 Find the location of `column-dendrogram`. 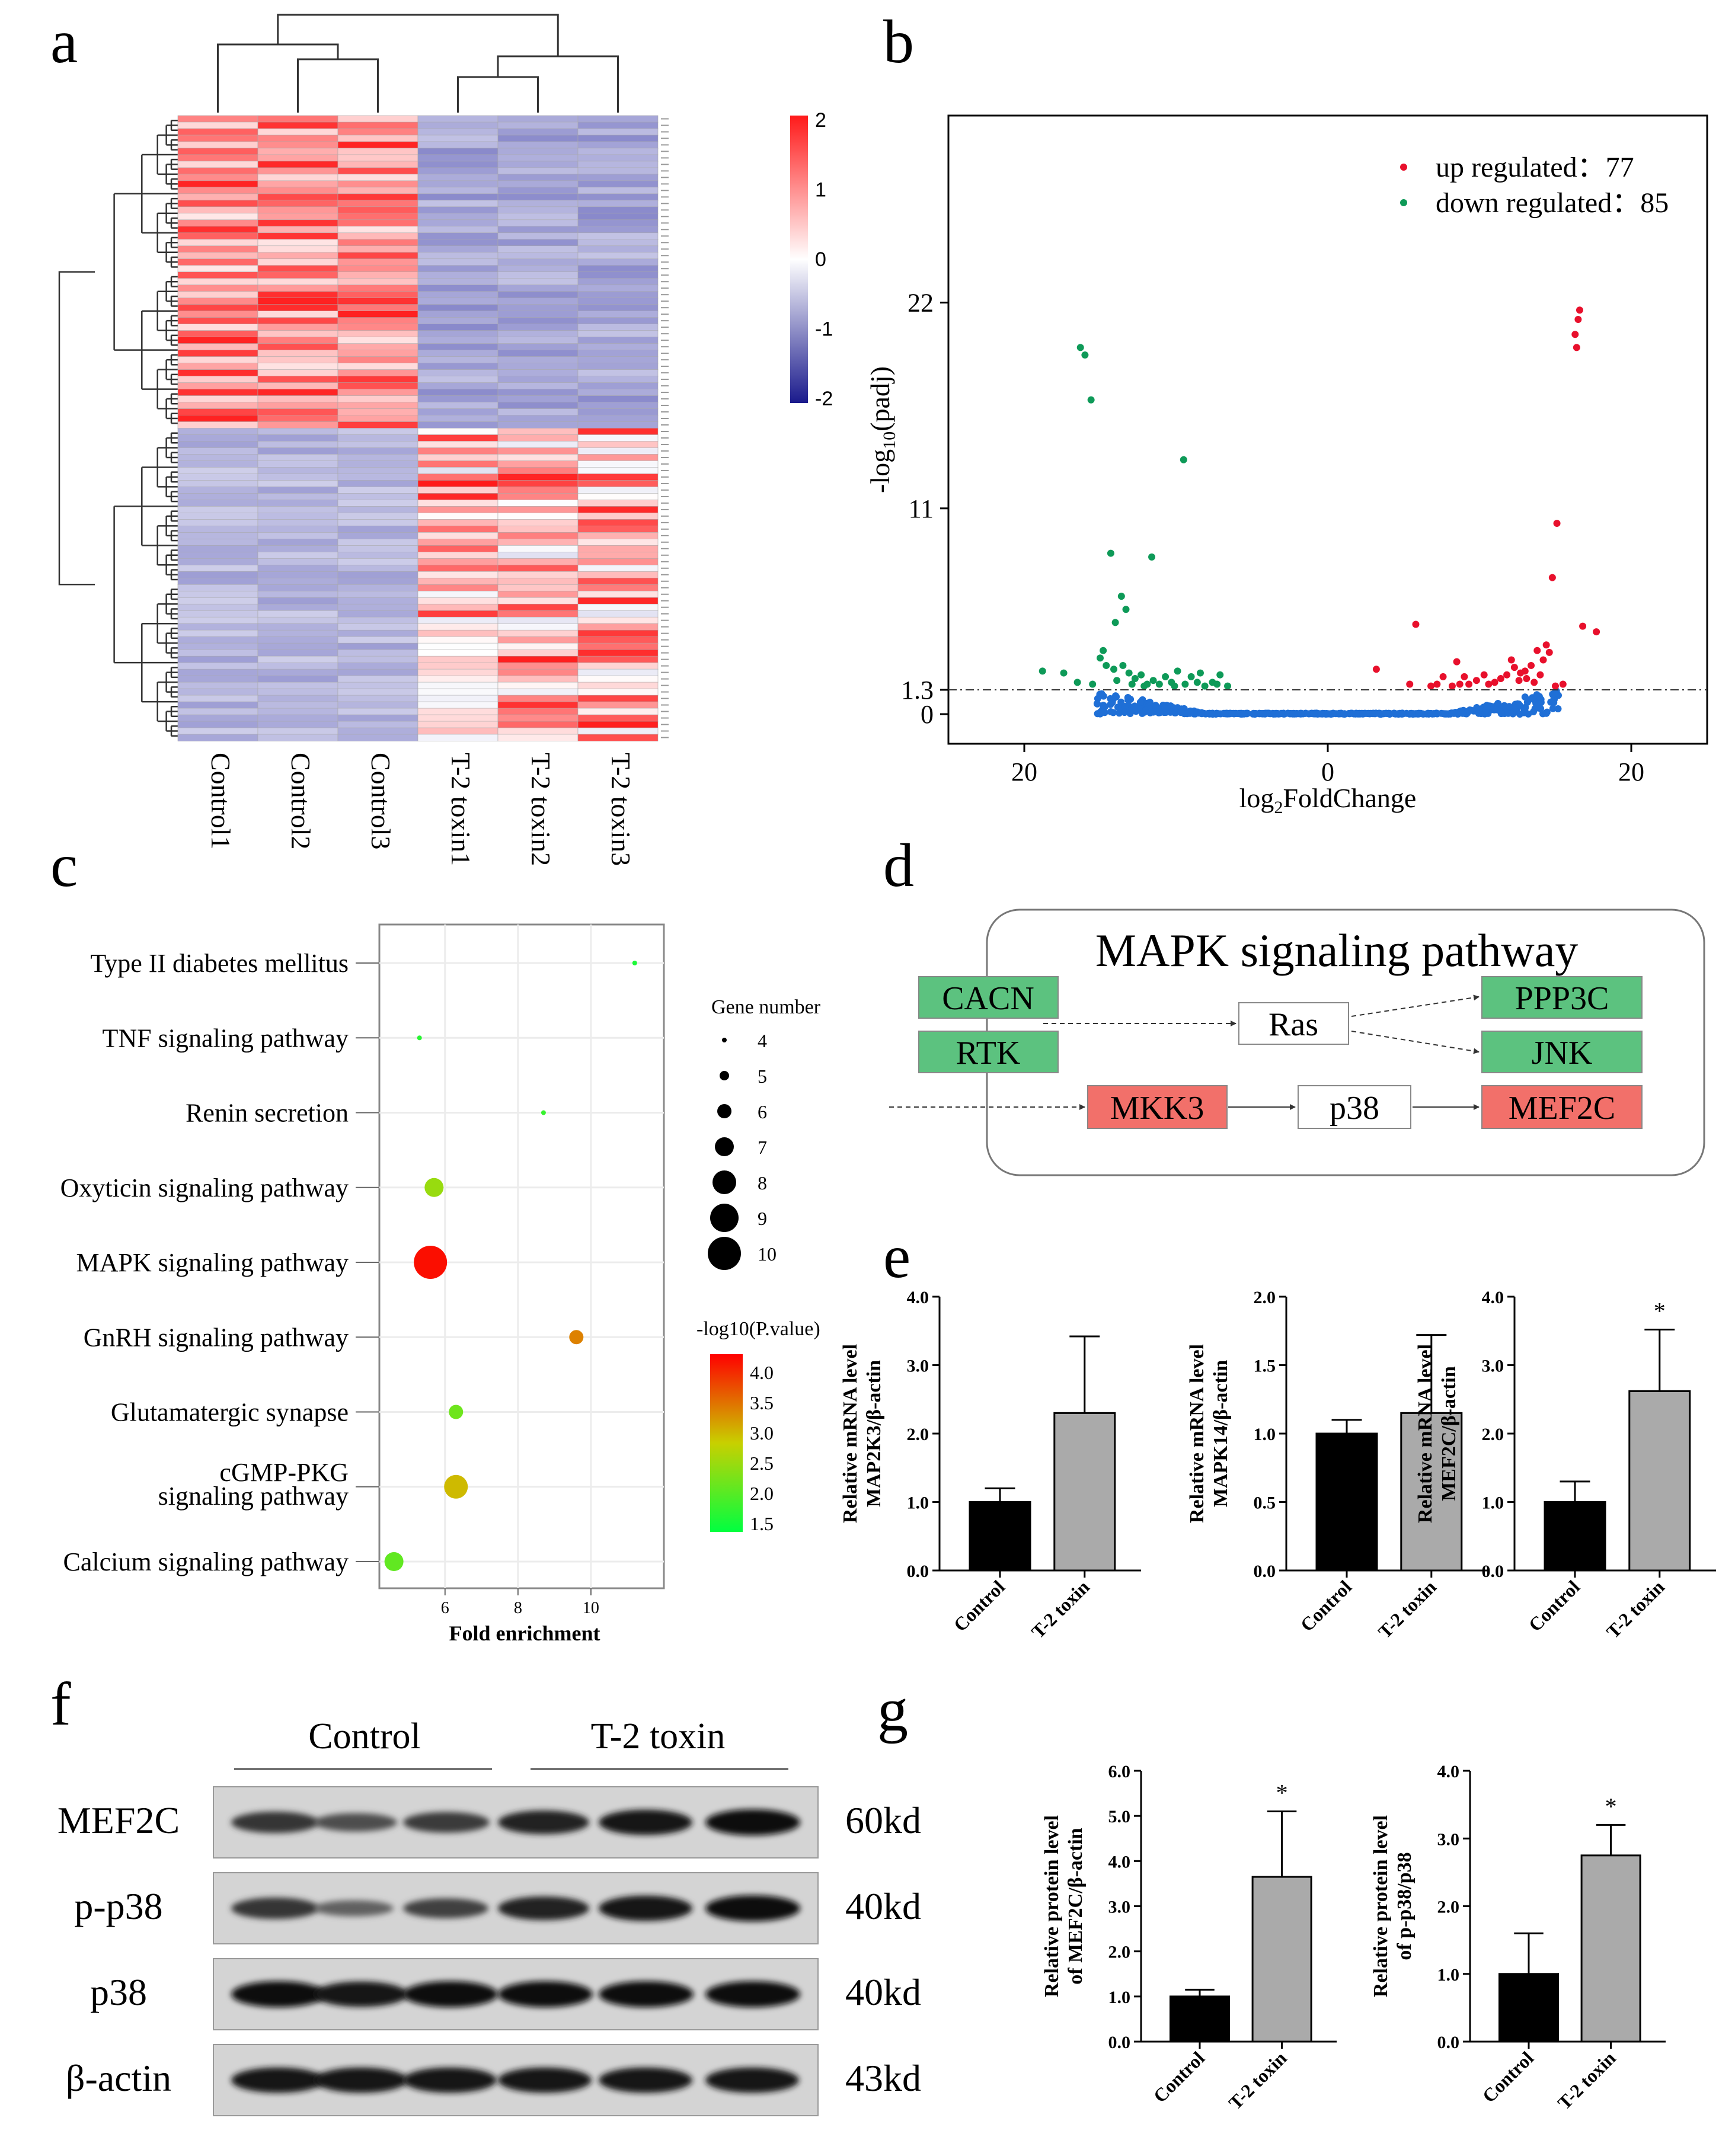

column-dendrogram is located at coordinates (418, 64).